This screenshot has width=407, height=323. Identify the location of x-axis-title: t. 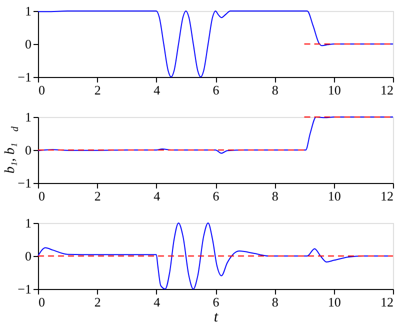
(216, 316).